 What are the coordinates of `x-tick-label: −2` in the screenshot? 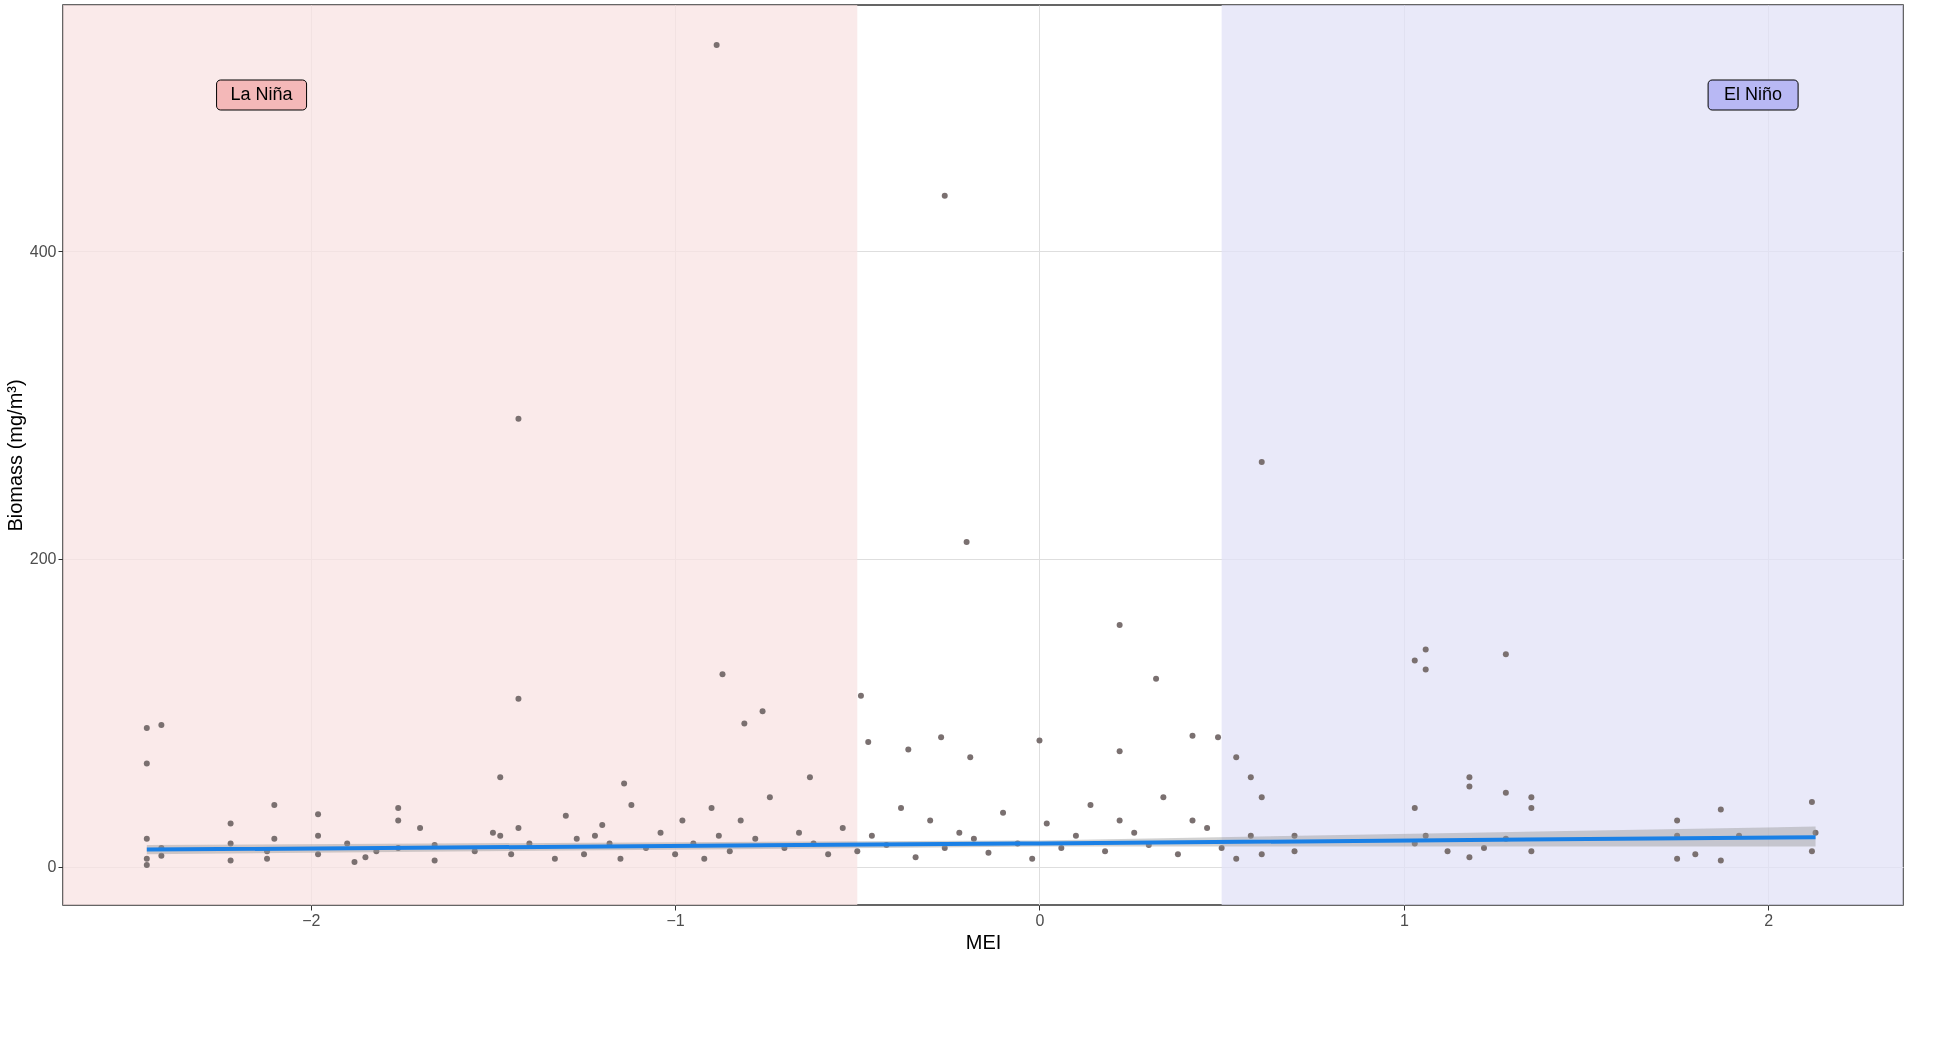 It's located at (311, 920).